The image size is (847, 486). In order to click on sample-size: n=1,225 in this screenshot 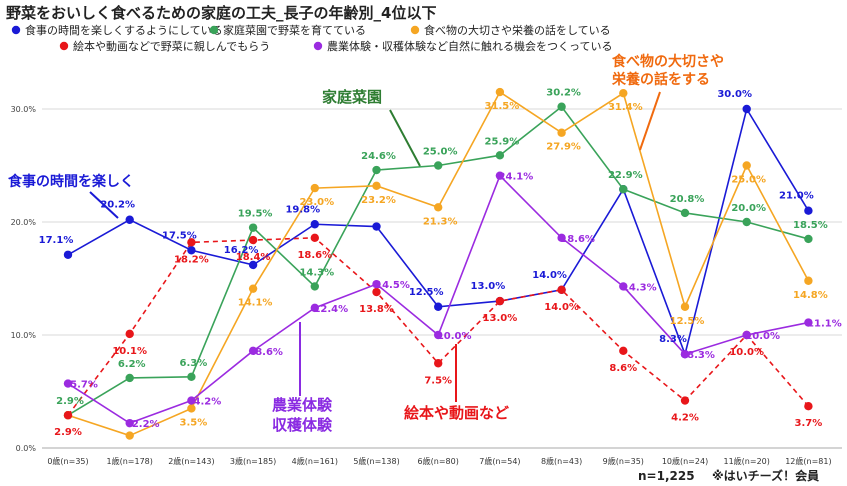, I will do `click(666, 476)`.